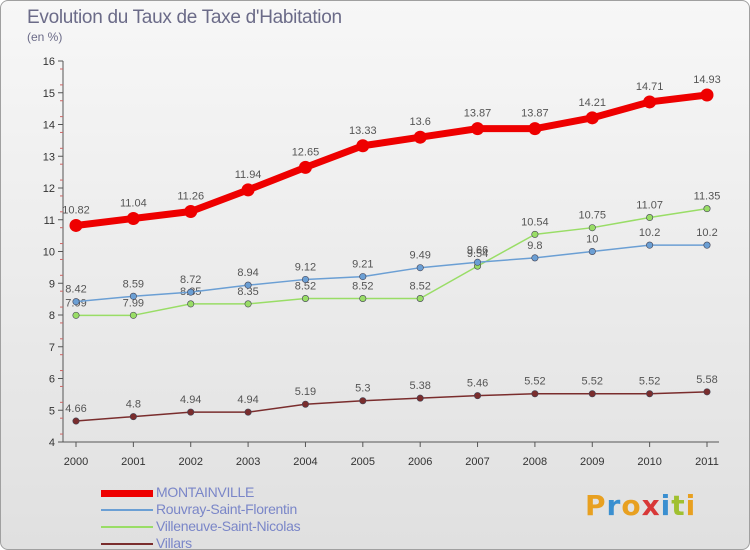  Describe the element at coordinates (52, 348) in the screenshot. I see `y-tick-label: 7` at that location.